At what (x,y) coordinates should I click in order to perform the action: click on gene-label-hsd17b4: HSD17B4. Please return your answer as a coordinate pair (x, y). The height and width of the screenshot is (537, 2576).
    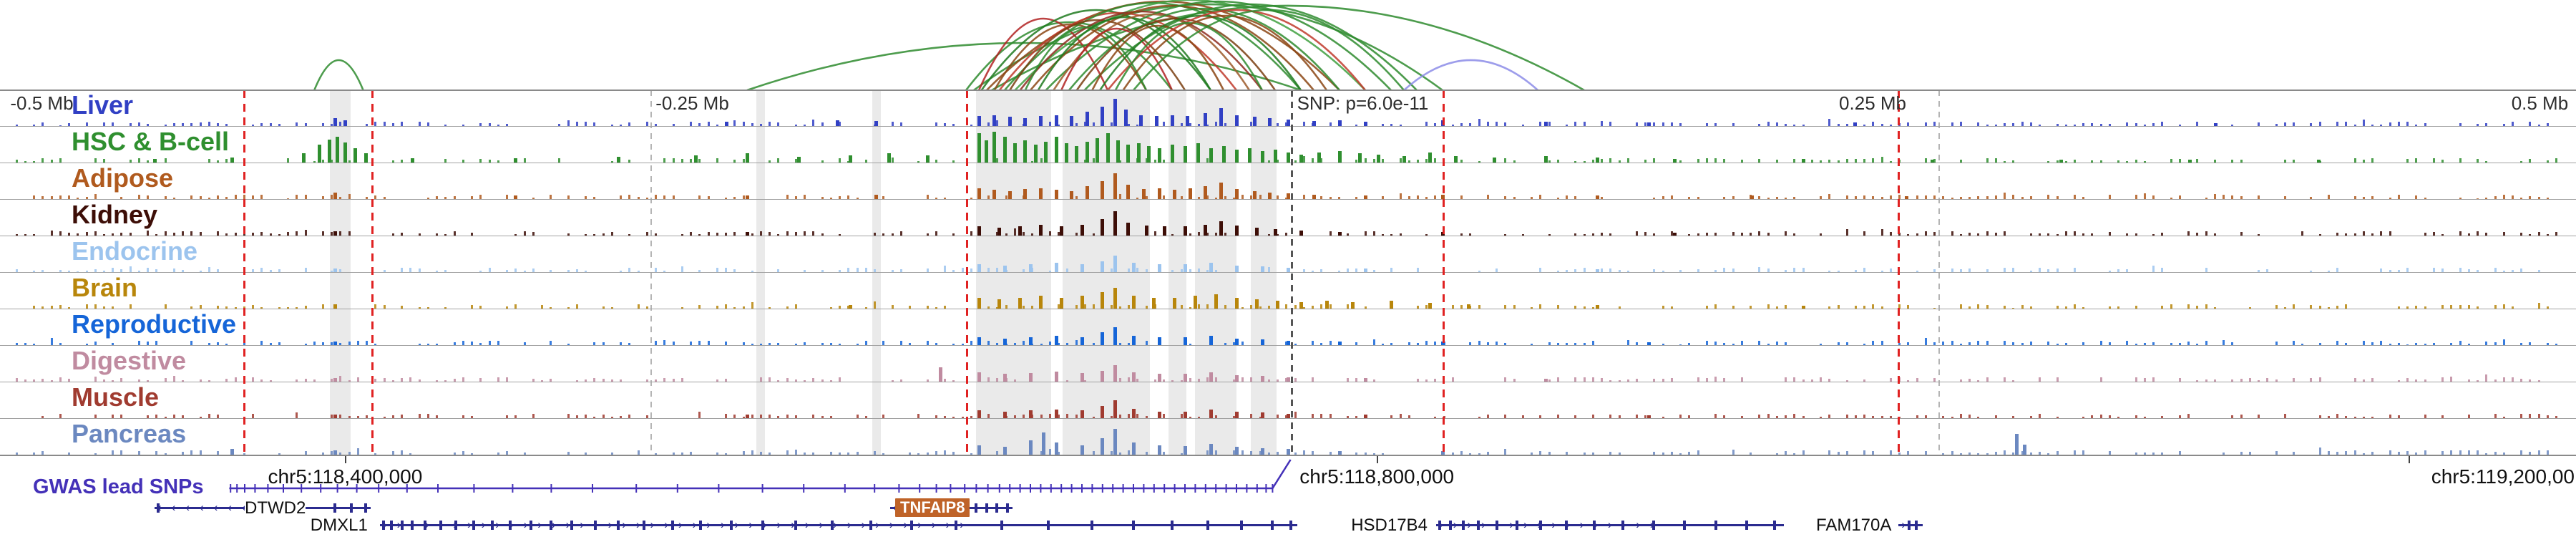
    Looking at the image, I should click on (1389, 525).